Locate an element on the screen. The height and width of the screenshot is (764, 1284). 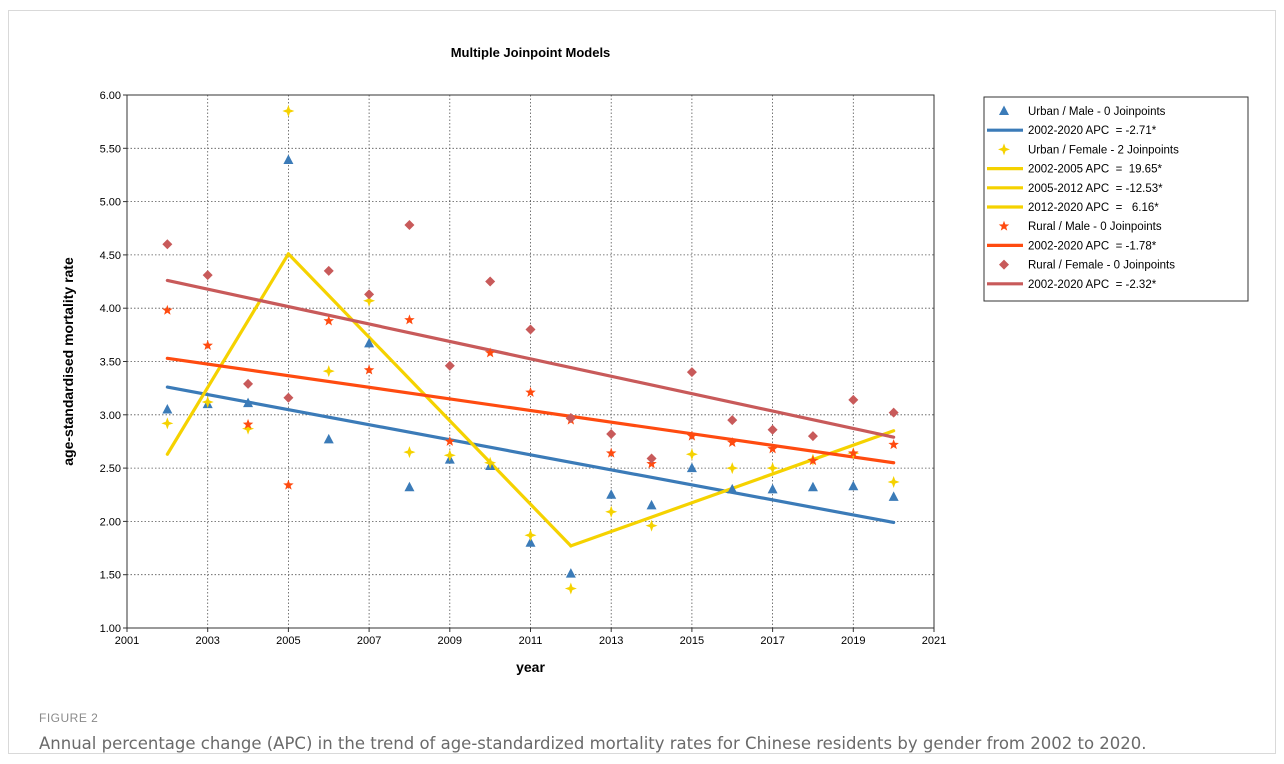
y-tick-label: 1.50 is located at coordinates (110, 576).